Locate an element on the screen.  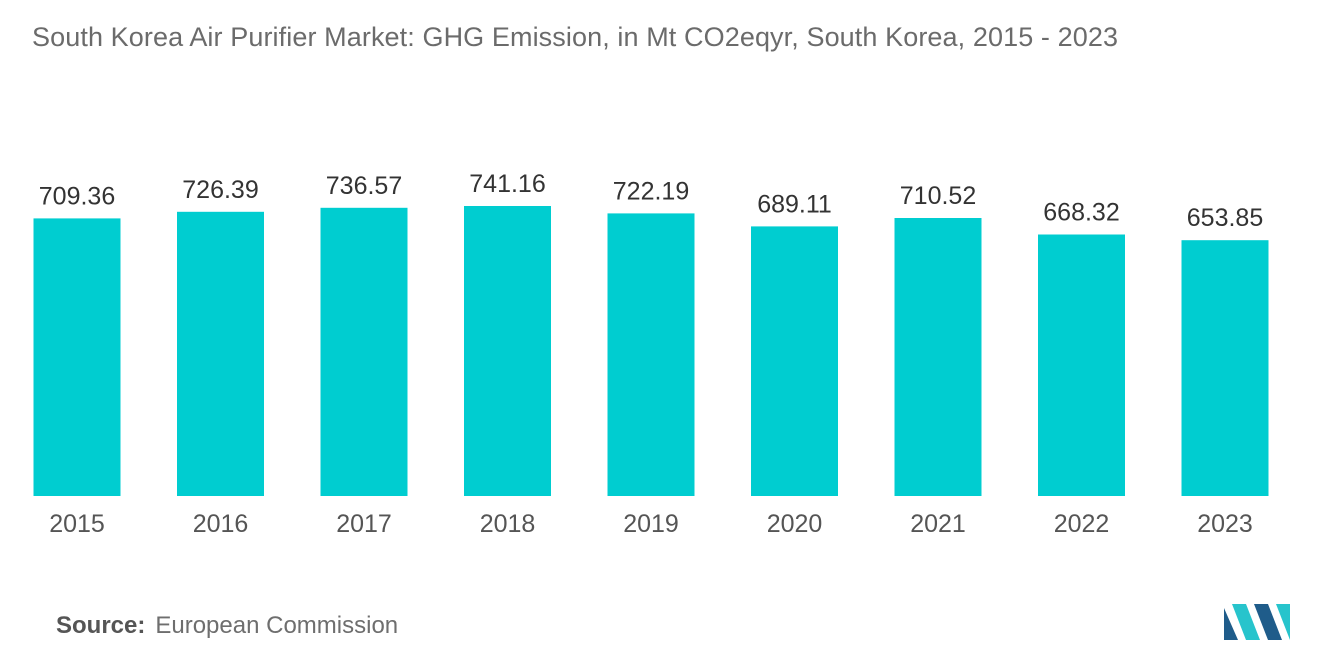
data-label-2015: 709.36 is located at coordinates (77, 196).